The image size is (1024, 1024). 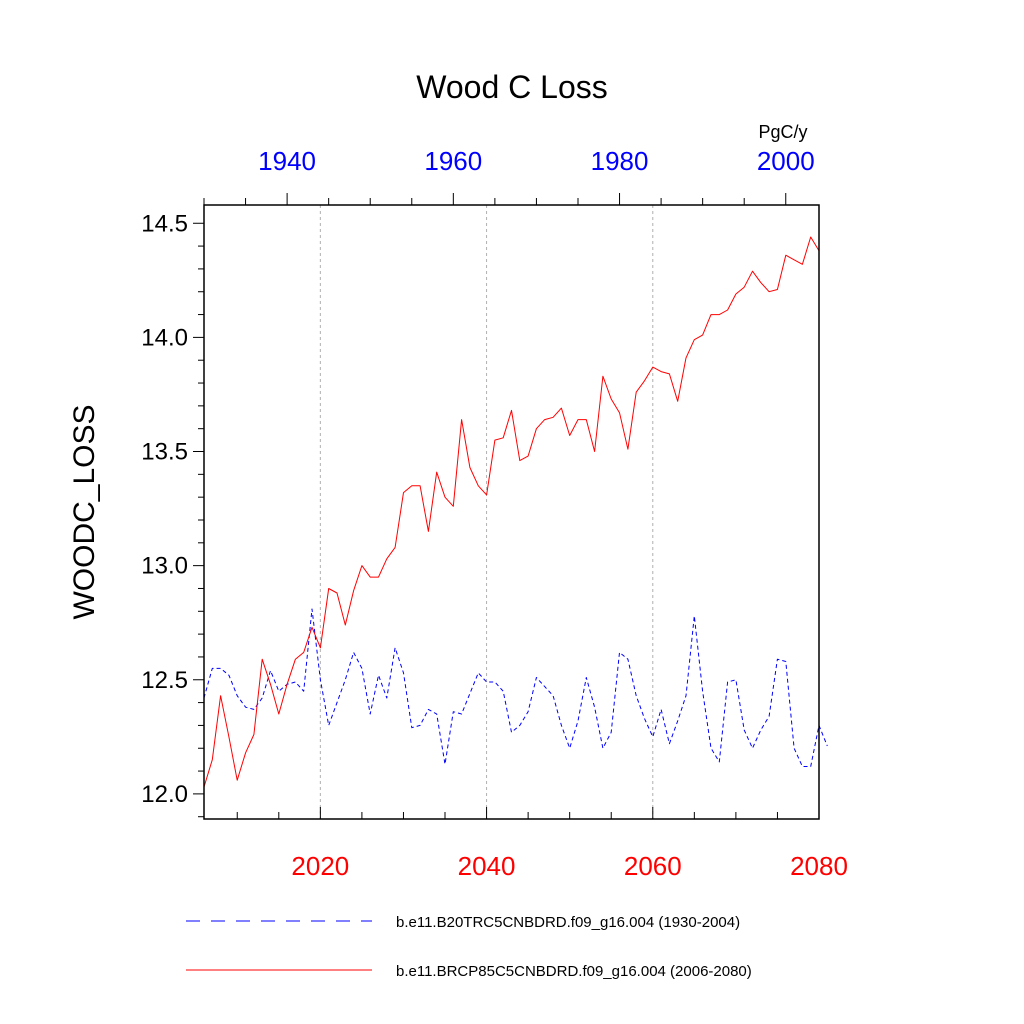 What do you see at coordinates (320, 866) in the screenshot?
I see `x-bottom-tick-label: 2020` at bounding box center [320, 866].